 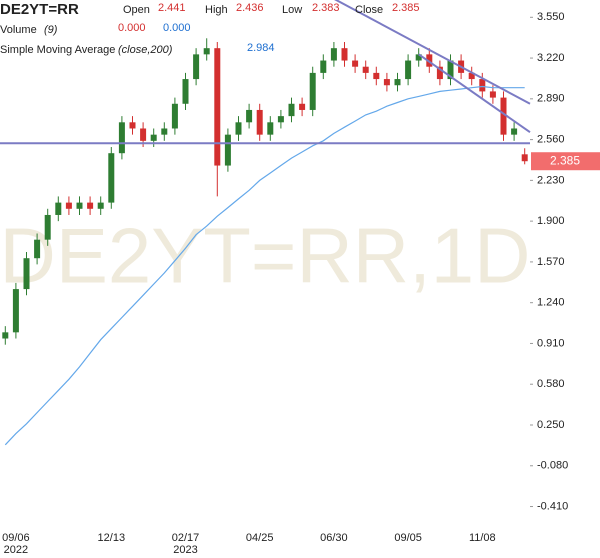 What do you see at coordinates (260, 538) in the screenshot?
I see `x-tick-label: 04/25` at bounding box center [260, 538].